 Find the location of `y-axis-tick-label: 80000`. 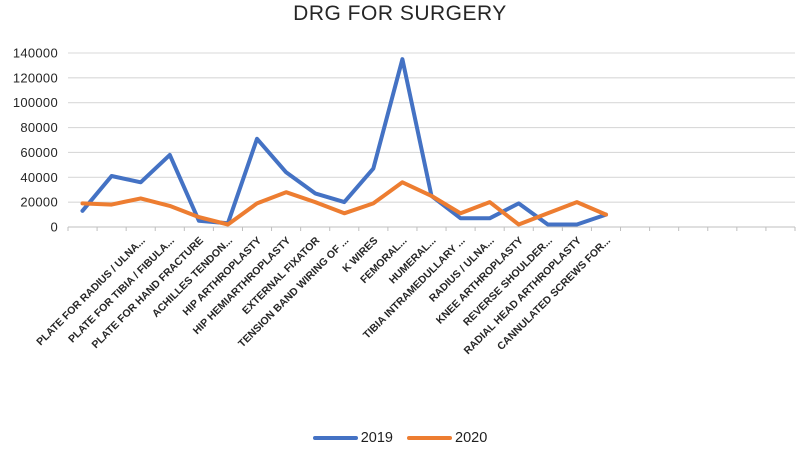

y-axis-tick-label: 80000 is located at coordinates (39, 127).